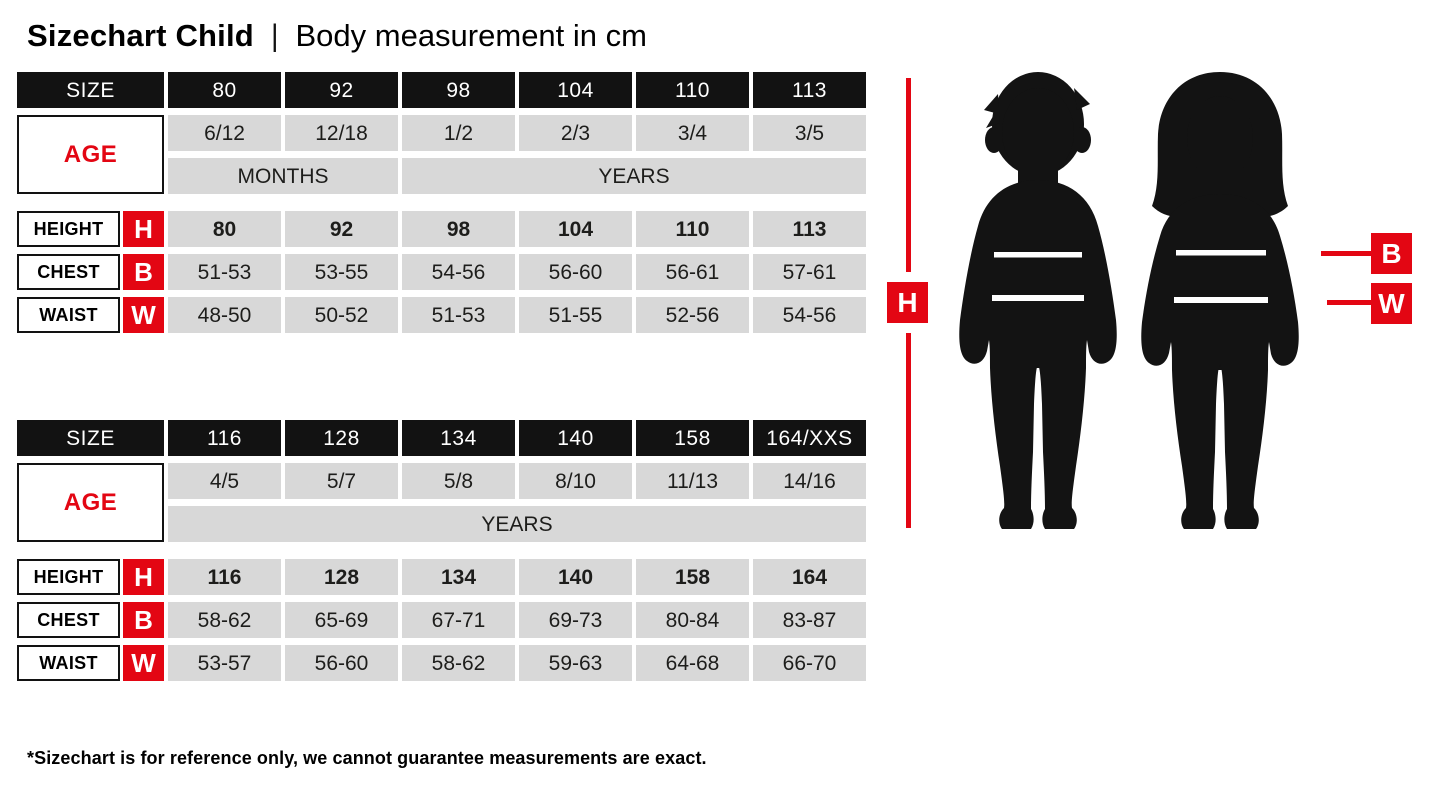 This screenshot has width=1441, height=795. What do you see at coordinates (341, 438) in the screenshot?
I see `size-value: 128` at bounding box center [341, 438].